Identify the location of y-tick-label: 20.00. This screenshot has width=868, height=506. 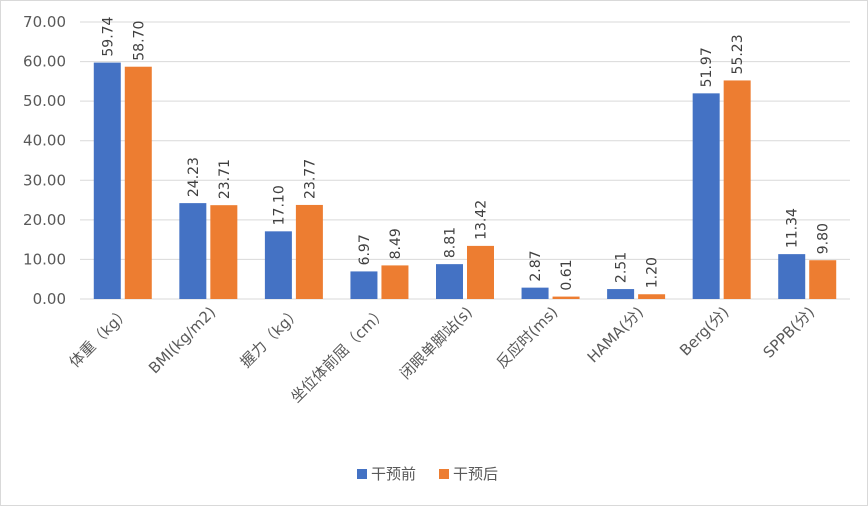
(44, 220).